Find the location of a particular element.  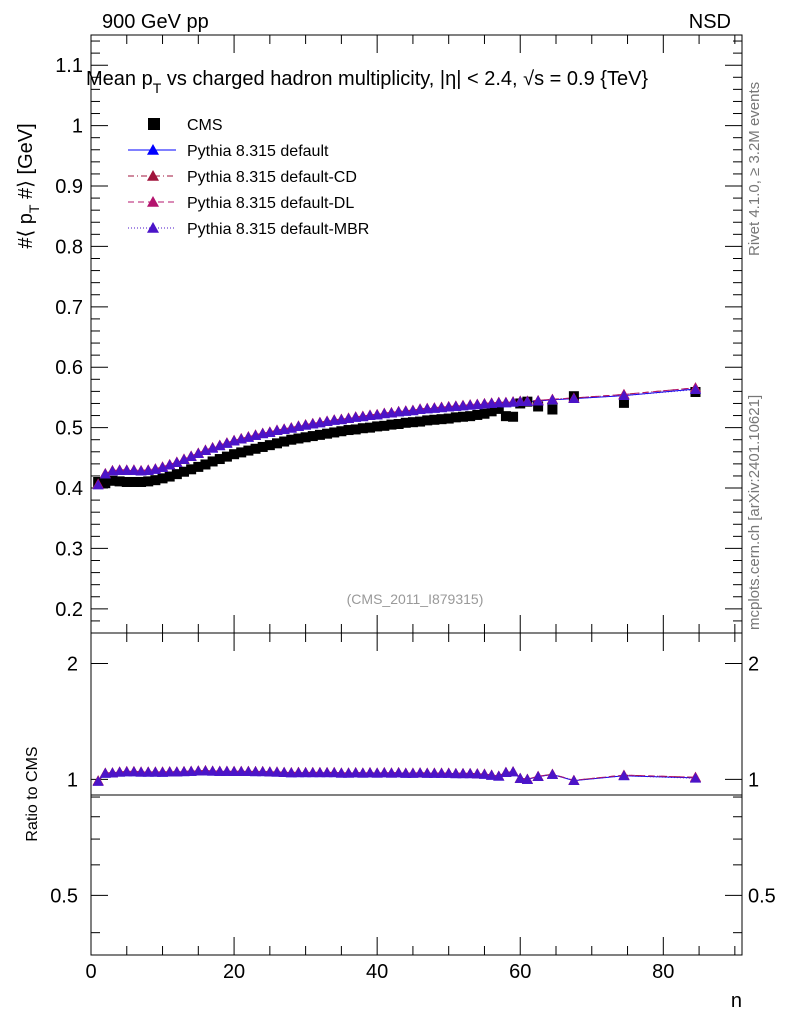

header-left: 900 GeV pp is located at coordinates (155, 22).